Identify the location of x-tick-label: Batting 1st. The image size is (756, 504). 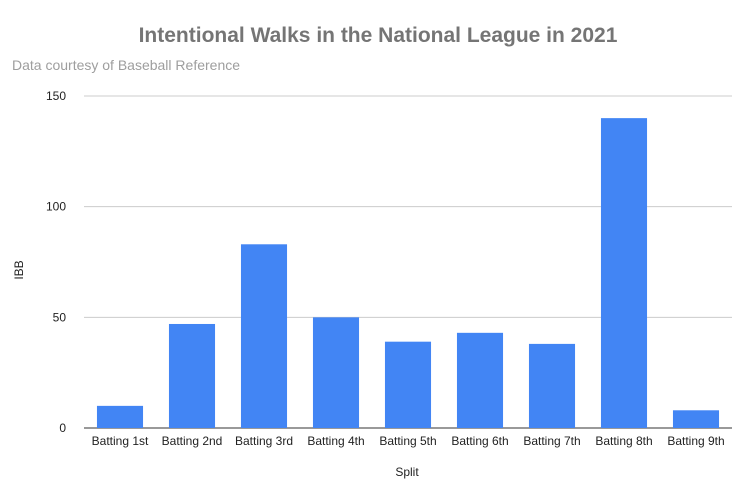
(120, 441).